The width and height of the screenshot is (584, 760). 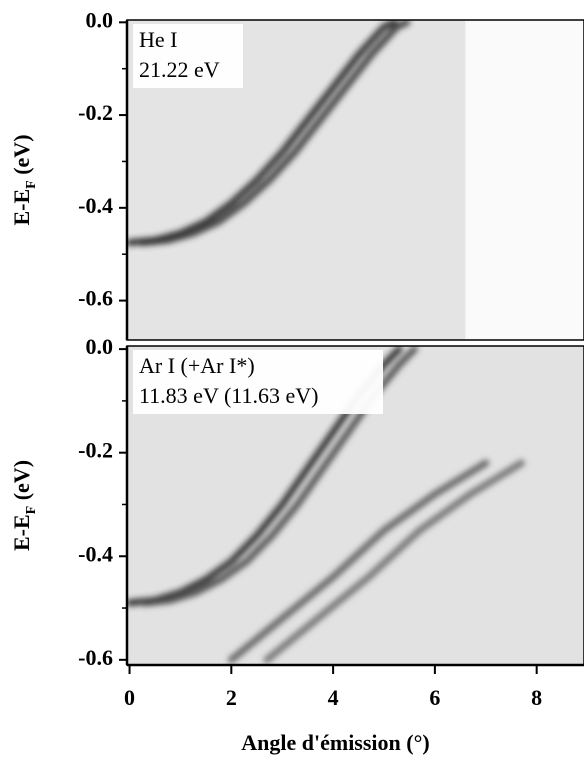 I want to click on x-tick-label: 0, so click(x=129, y=697).